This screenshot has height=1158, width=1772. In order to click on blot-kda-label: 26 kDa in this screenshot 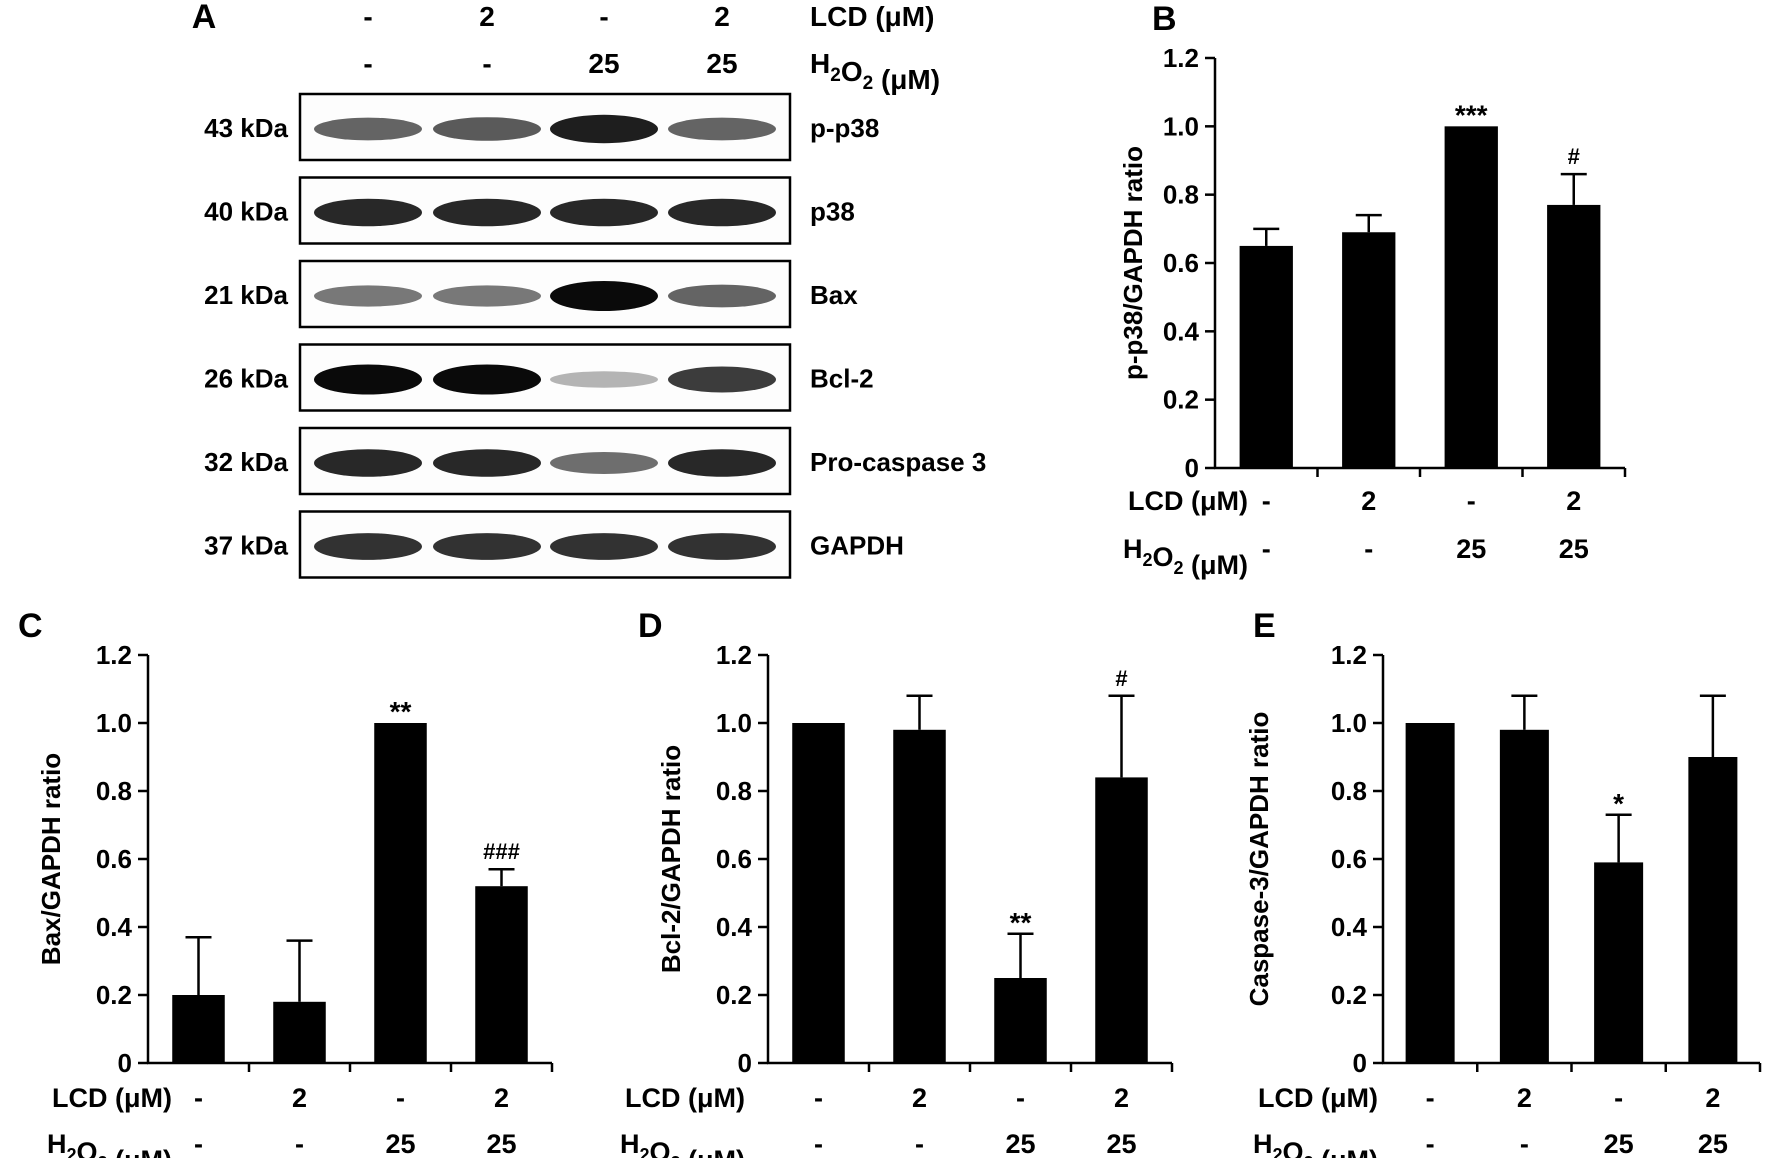, I will do `click(246, 379)`.